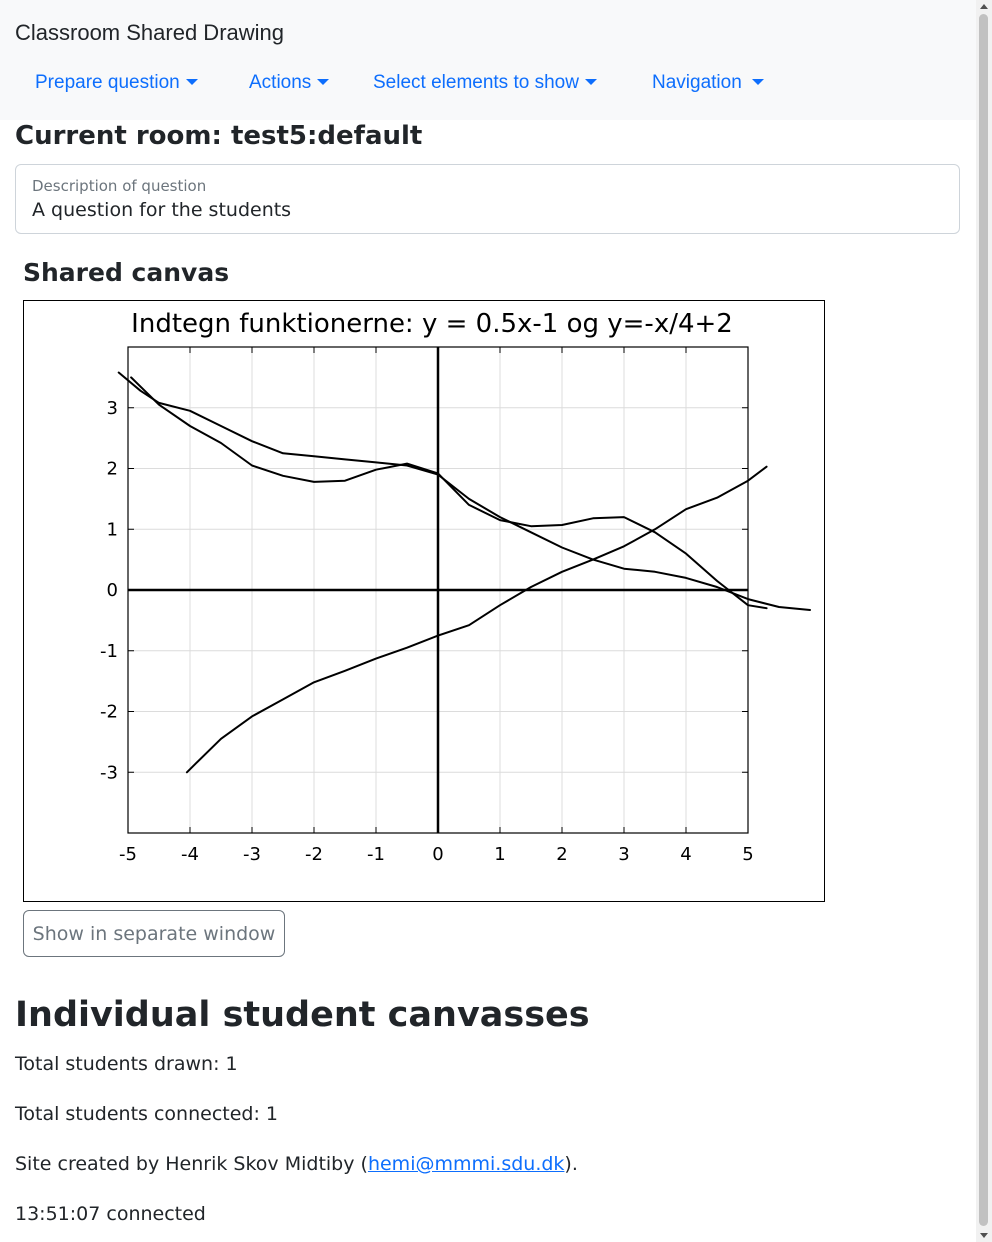 The height and width of the screenshot is (1242, 992). Describe the element at coordinates (126, 1064) in the screenshot. I see `total-students-drawn: Total students drawn: 1` at that location.